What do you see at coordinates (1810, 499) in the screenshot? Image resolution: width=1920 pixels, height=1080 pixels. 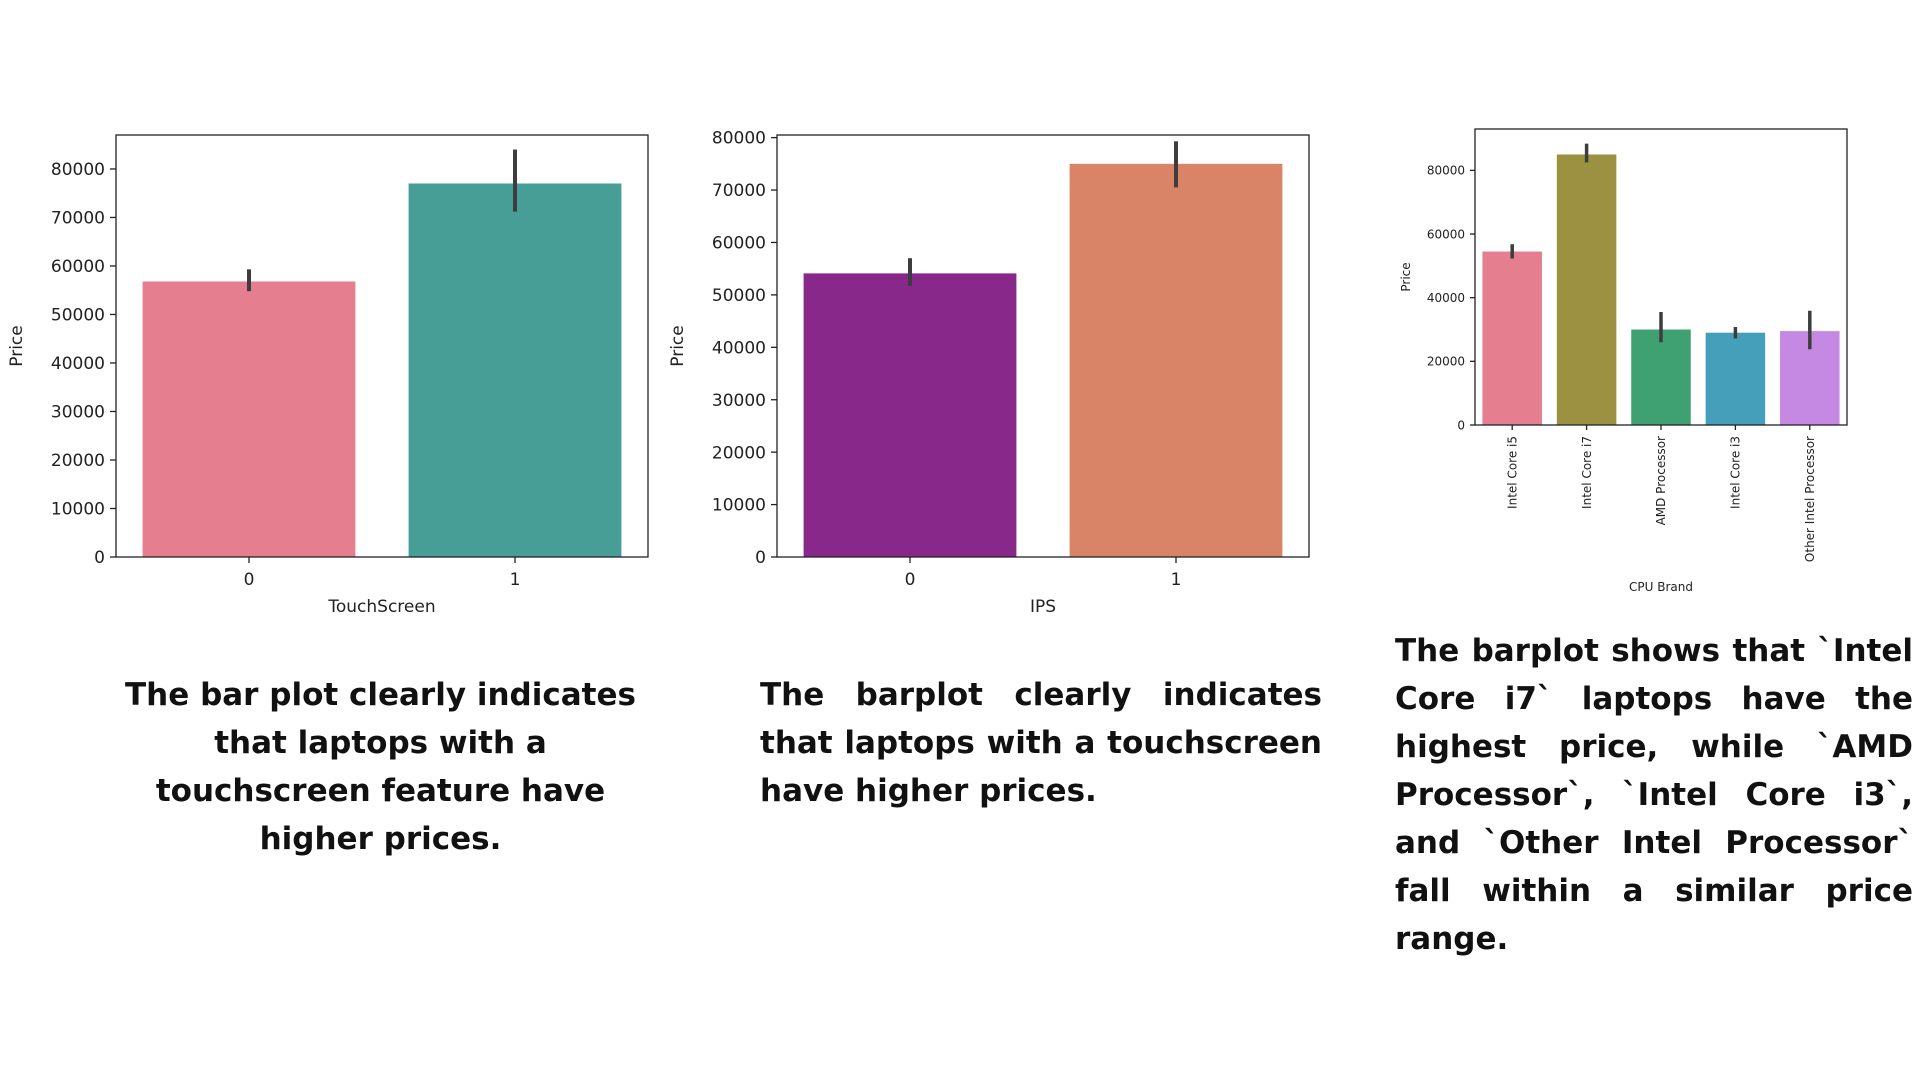 I see `x-tick-label: Other Intel Processor` at bounding box center [1810, 499].